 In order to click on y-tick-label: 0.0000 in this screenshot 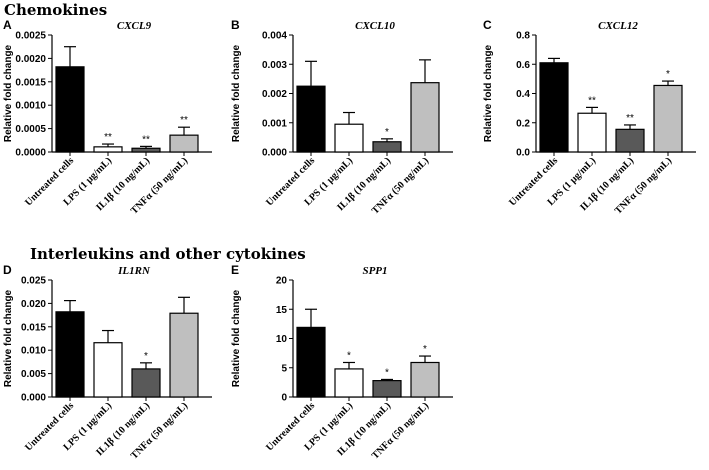, I will do `click(30, 153)`.